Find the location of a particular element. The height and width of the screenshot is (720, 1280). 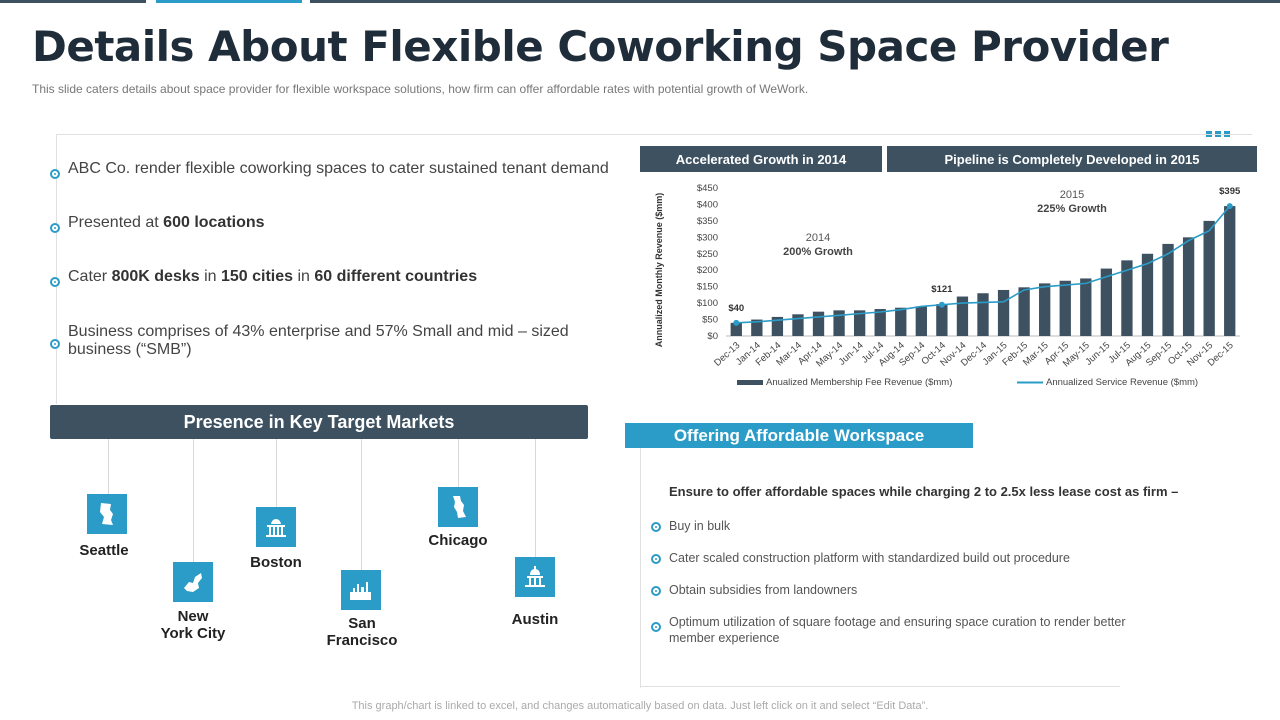

bullet-text: Cater is located at coordinates (90, 276).